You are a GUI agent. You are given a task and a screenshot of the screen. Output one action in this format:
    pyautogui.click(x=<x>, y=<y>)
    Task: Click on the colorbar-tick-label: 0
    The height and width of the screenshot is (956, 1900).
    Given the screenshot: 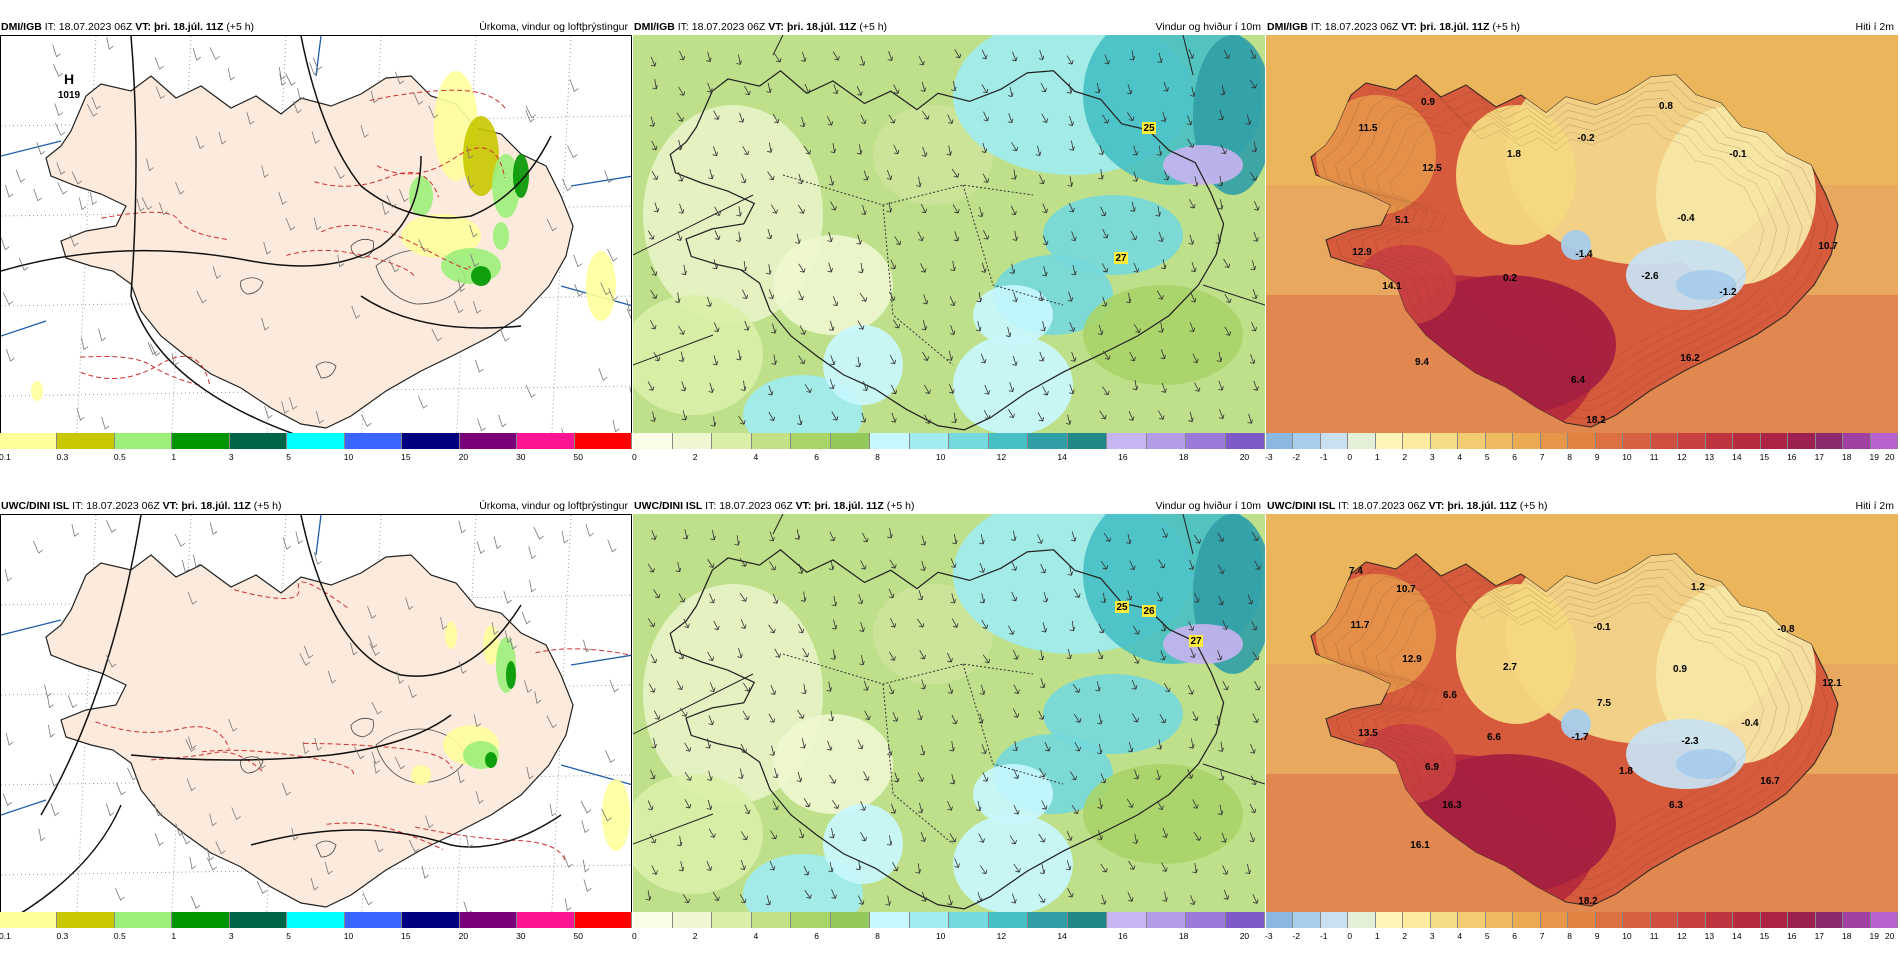 What is the action you would take?
    pyautogui.click(x=634, y=936)
    